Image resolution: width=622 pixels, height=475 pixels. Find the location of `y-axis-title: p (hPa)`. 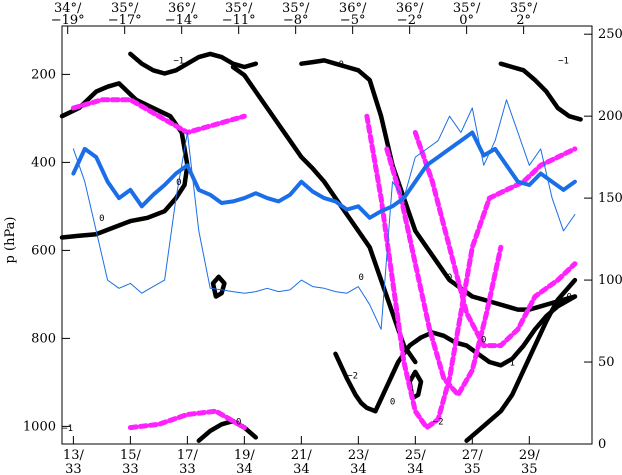

y-axis-title: p (hPa) is located at coordinates (10, 240).